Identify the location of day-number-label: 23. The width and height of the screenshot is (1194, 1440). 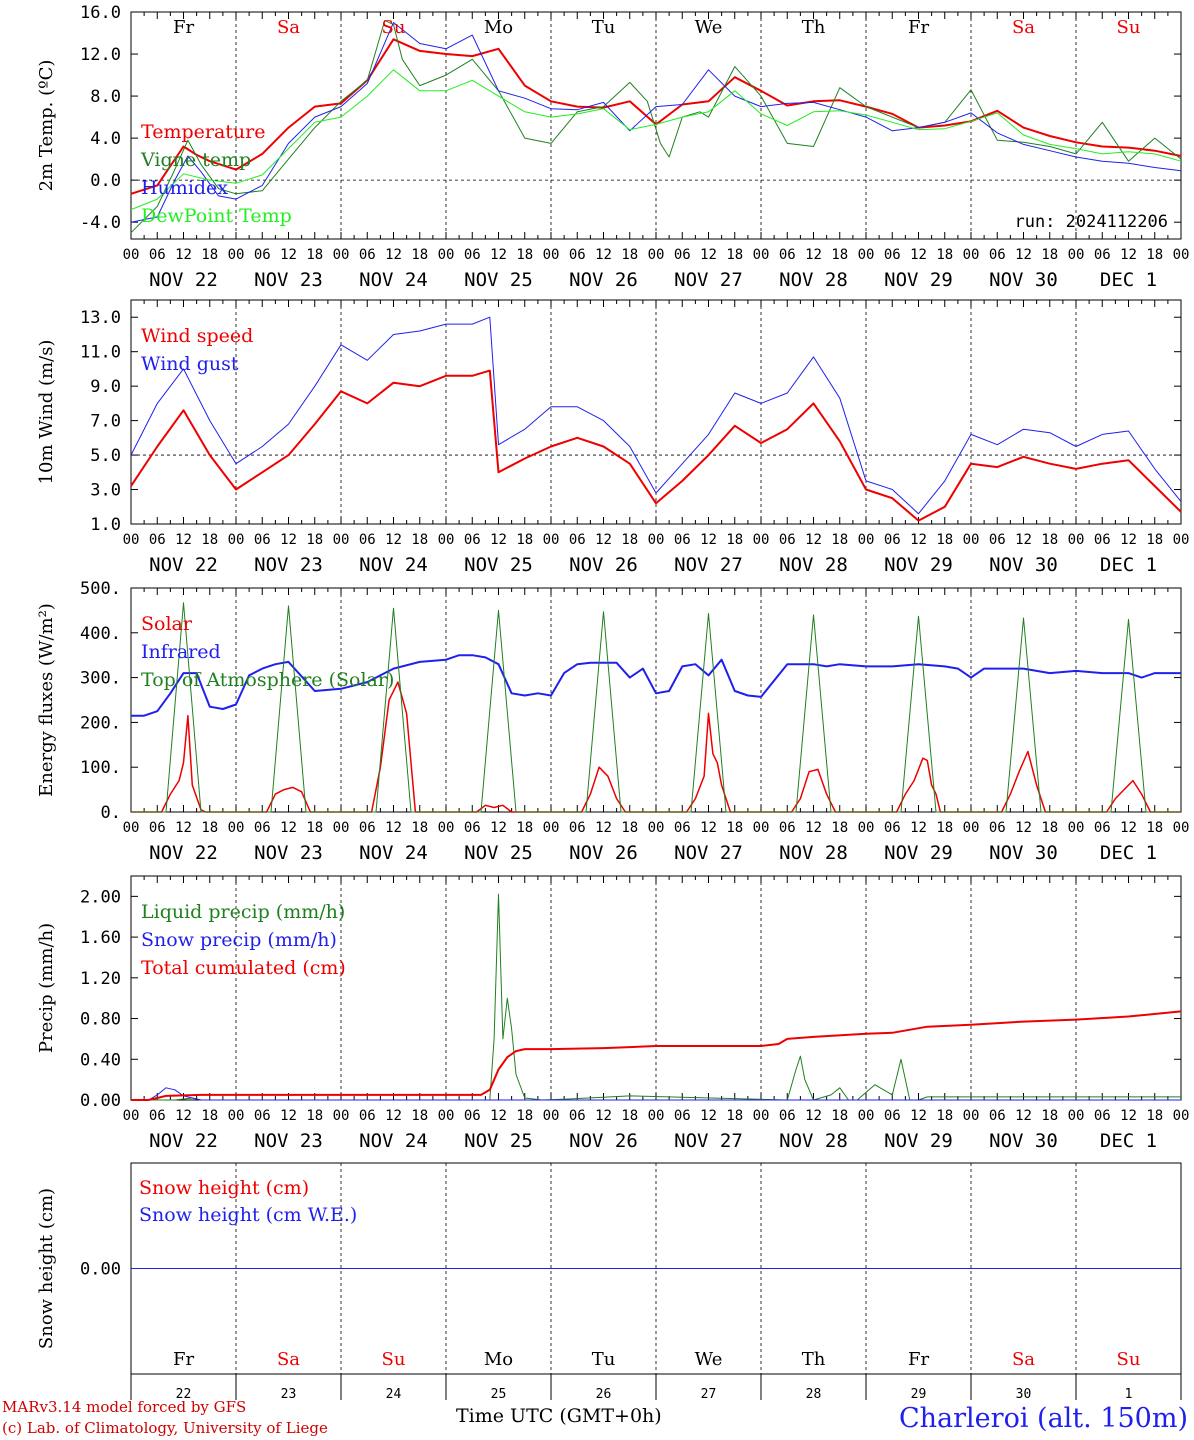
(289, 1394).